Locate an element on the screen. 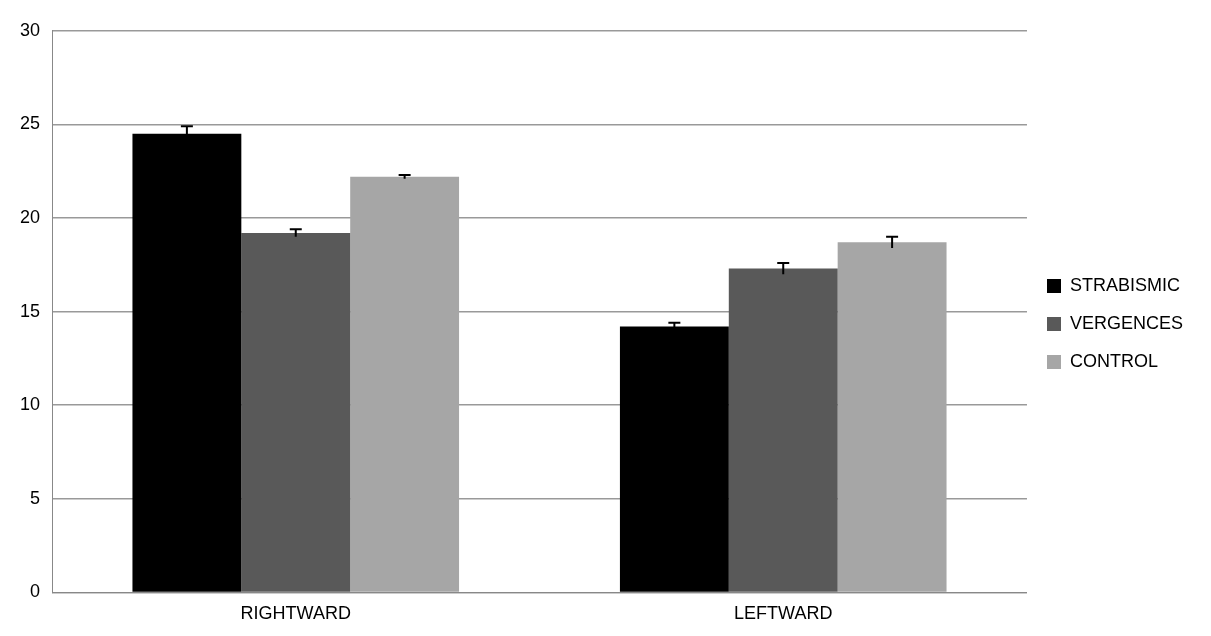  x-tick-label: LEFTWARD is located at coordinates (783, 613).